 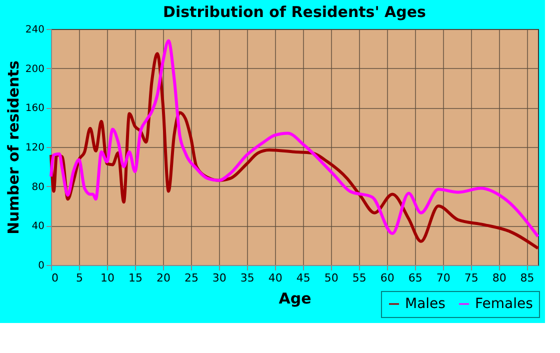 What do you see at coordinates (294, 12) in the screenshot?
I see `chart-title: Distribution of Residents' Ages` at bounding box center [294, 12].